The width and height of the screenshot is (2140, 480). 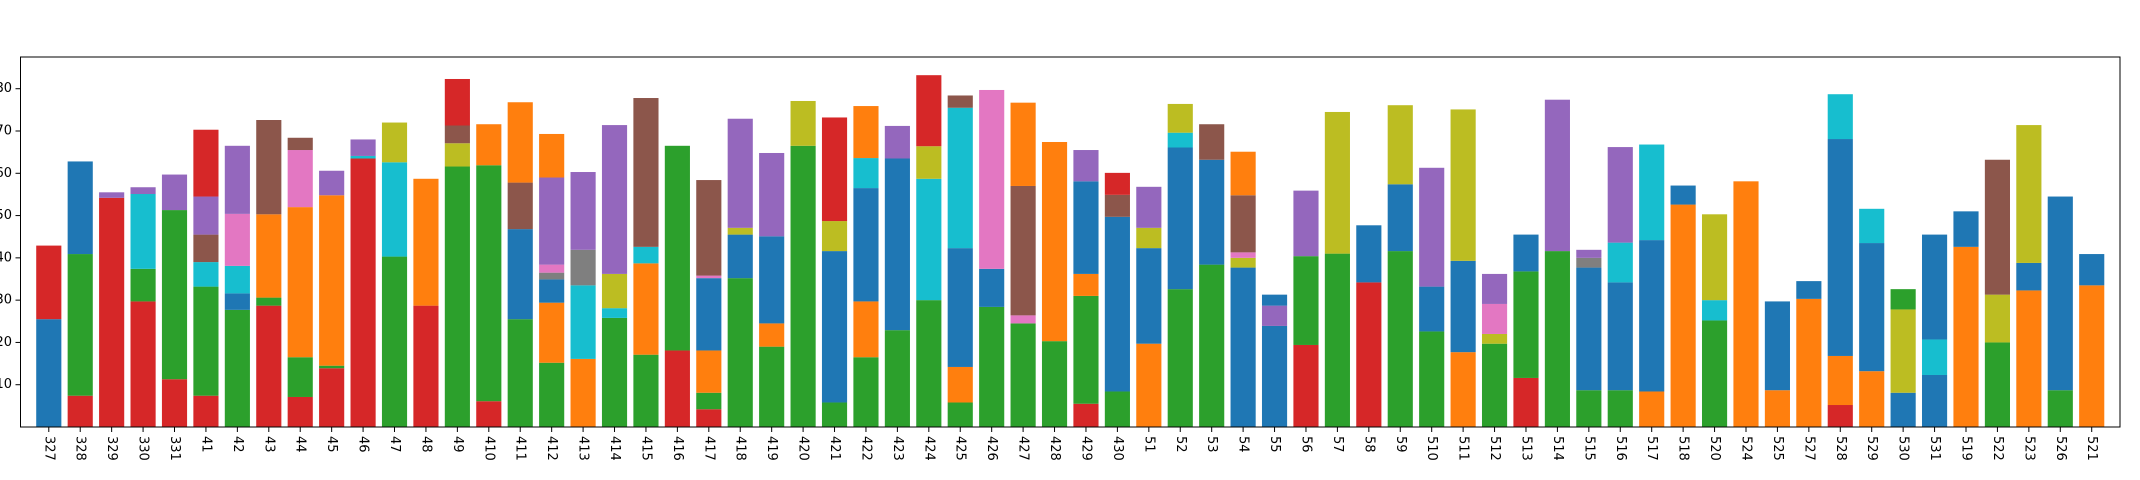 I want to click on x-tick-label: 522, so click(x=1997, y=448).